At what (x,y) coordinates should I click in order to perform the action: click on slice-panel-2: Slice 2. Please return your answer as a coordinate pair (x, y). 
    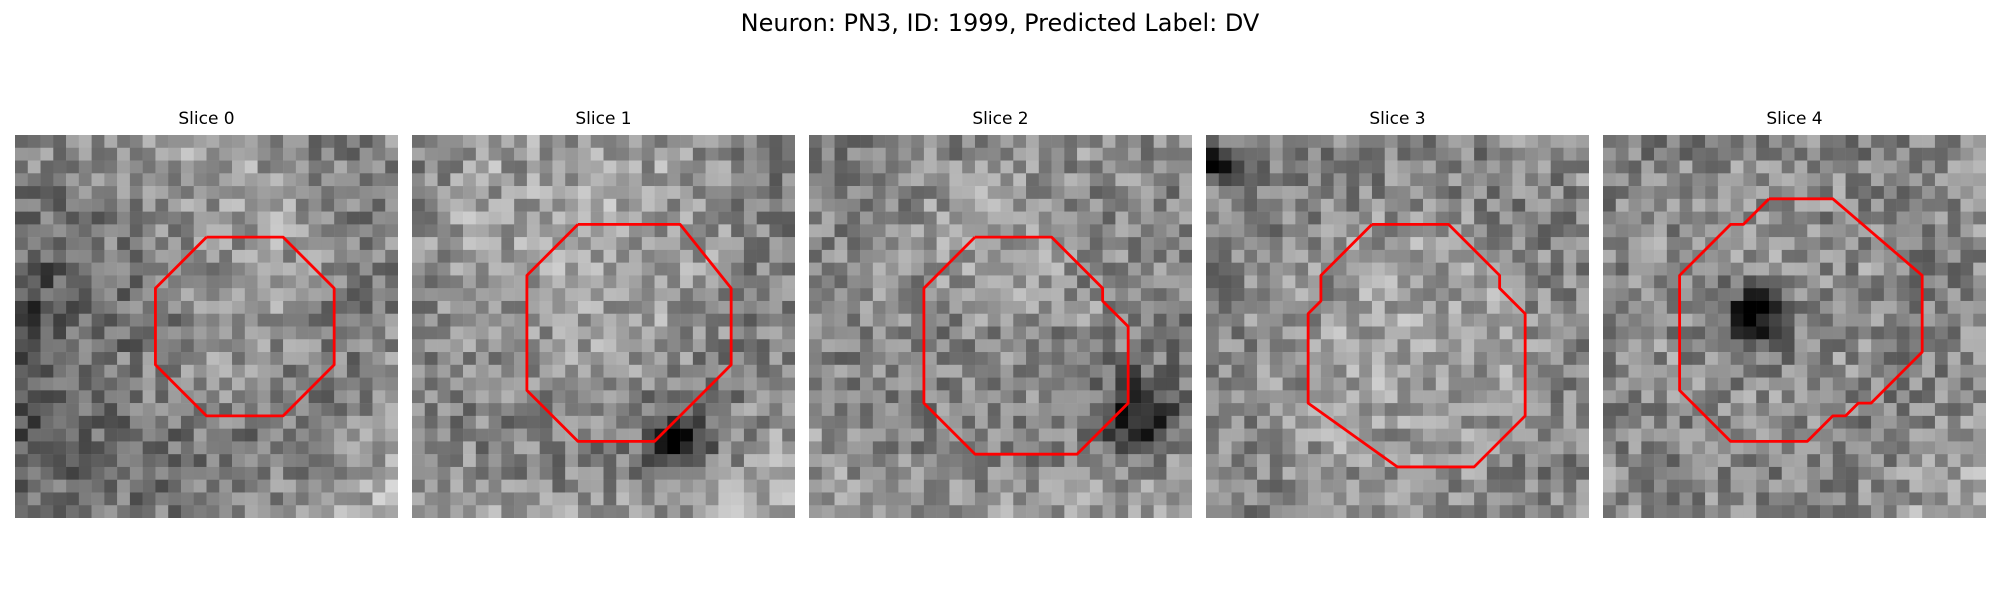
    Looking at the image, I should click on (1000, 313).